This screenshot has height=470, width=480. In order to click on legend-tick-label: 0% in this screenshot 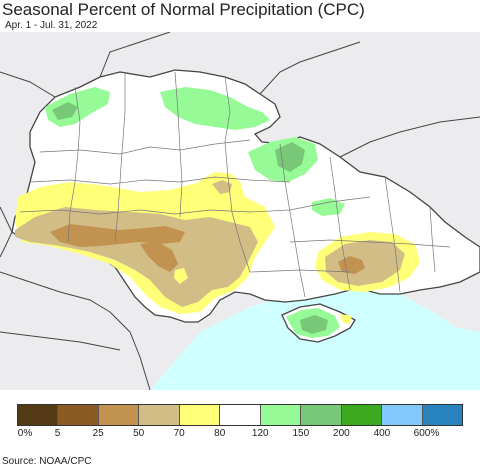, I will do `click(25, 433)`.